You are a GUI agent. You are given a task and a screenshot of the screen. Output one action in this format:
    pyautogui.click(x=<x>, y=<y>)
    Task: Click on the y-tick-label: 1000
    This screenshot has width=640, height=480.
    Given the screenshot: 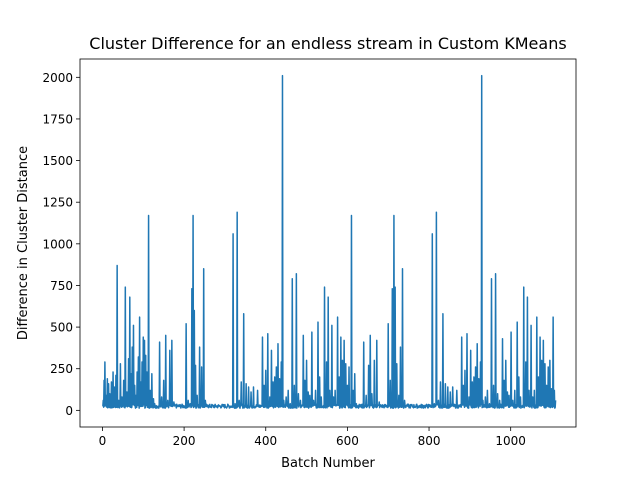 What is the action you would take?
    pyautogui.click(x=57, y=244)
    